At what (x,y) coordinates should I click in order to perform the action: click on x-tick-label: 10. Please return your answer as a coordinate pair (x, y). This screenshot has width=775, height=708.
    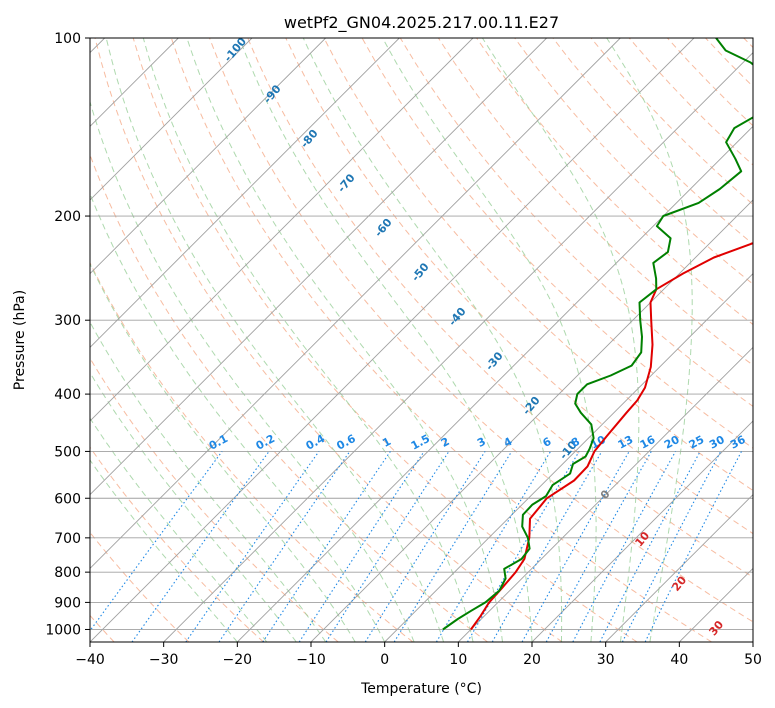
    Looking at the image, I should click on (458, 660).